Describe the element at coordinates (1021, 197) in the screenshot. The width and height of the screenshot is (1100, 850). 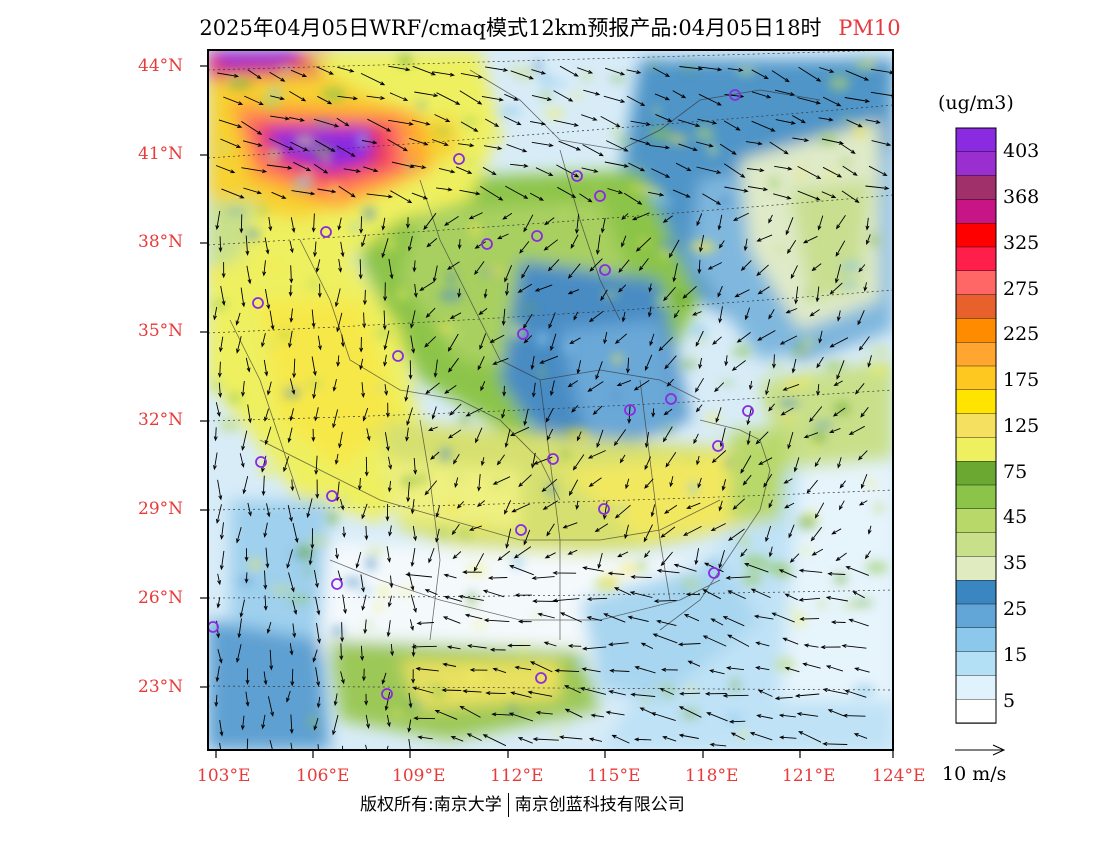
I see `colorbar-label: 368` at that location.